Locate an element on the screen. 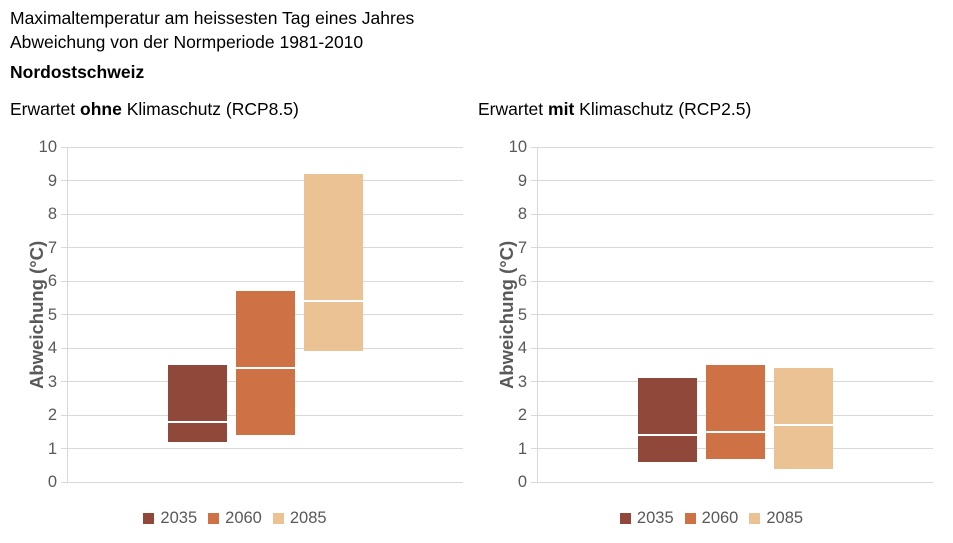 Image resolution: width=953 pixels, height=543 pixels. legend-rcp25: 2035 2060 2085 is located at coordinates (711, 518).